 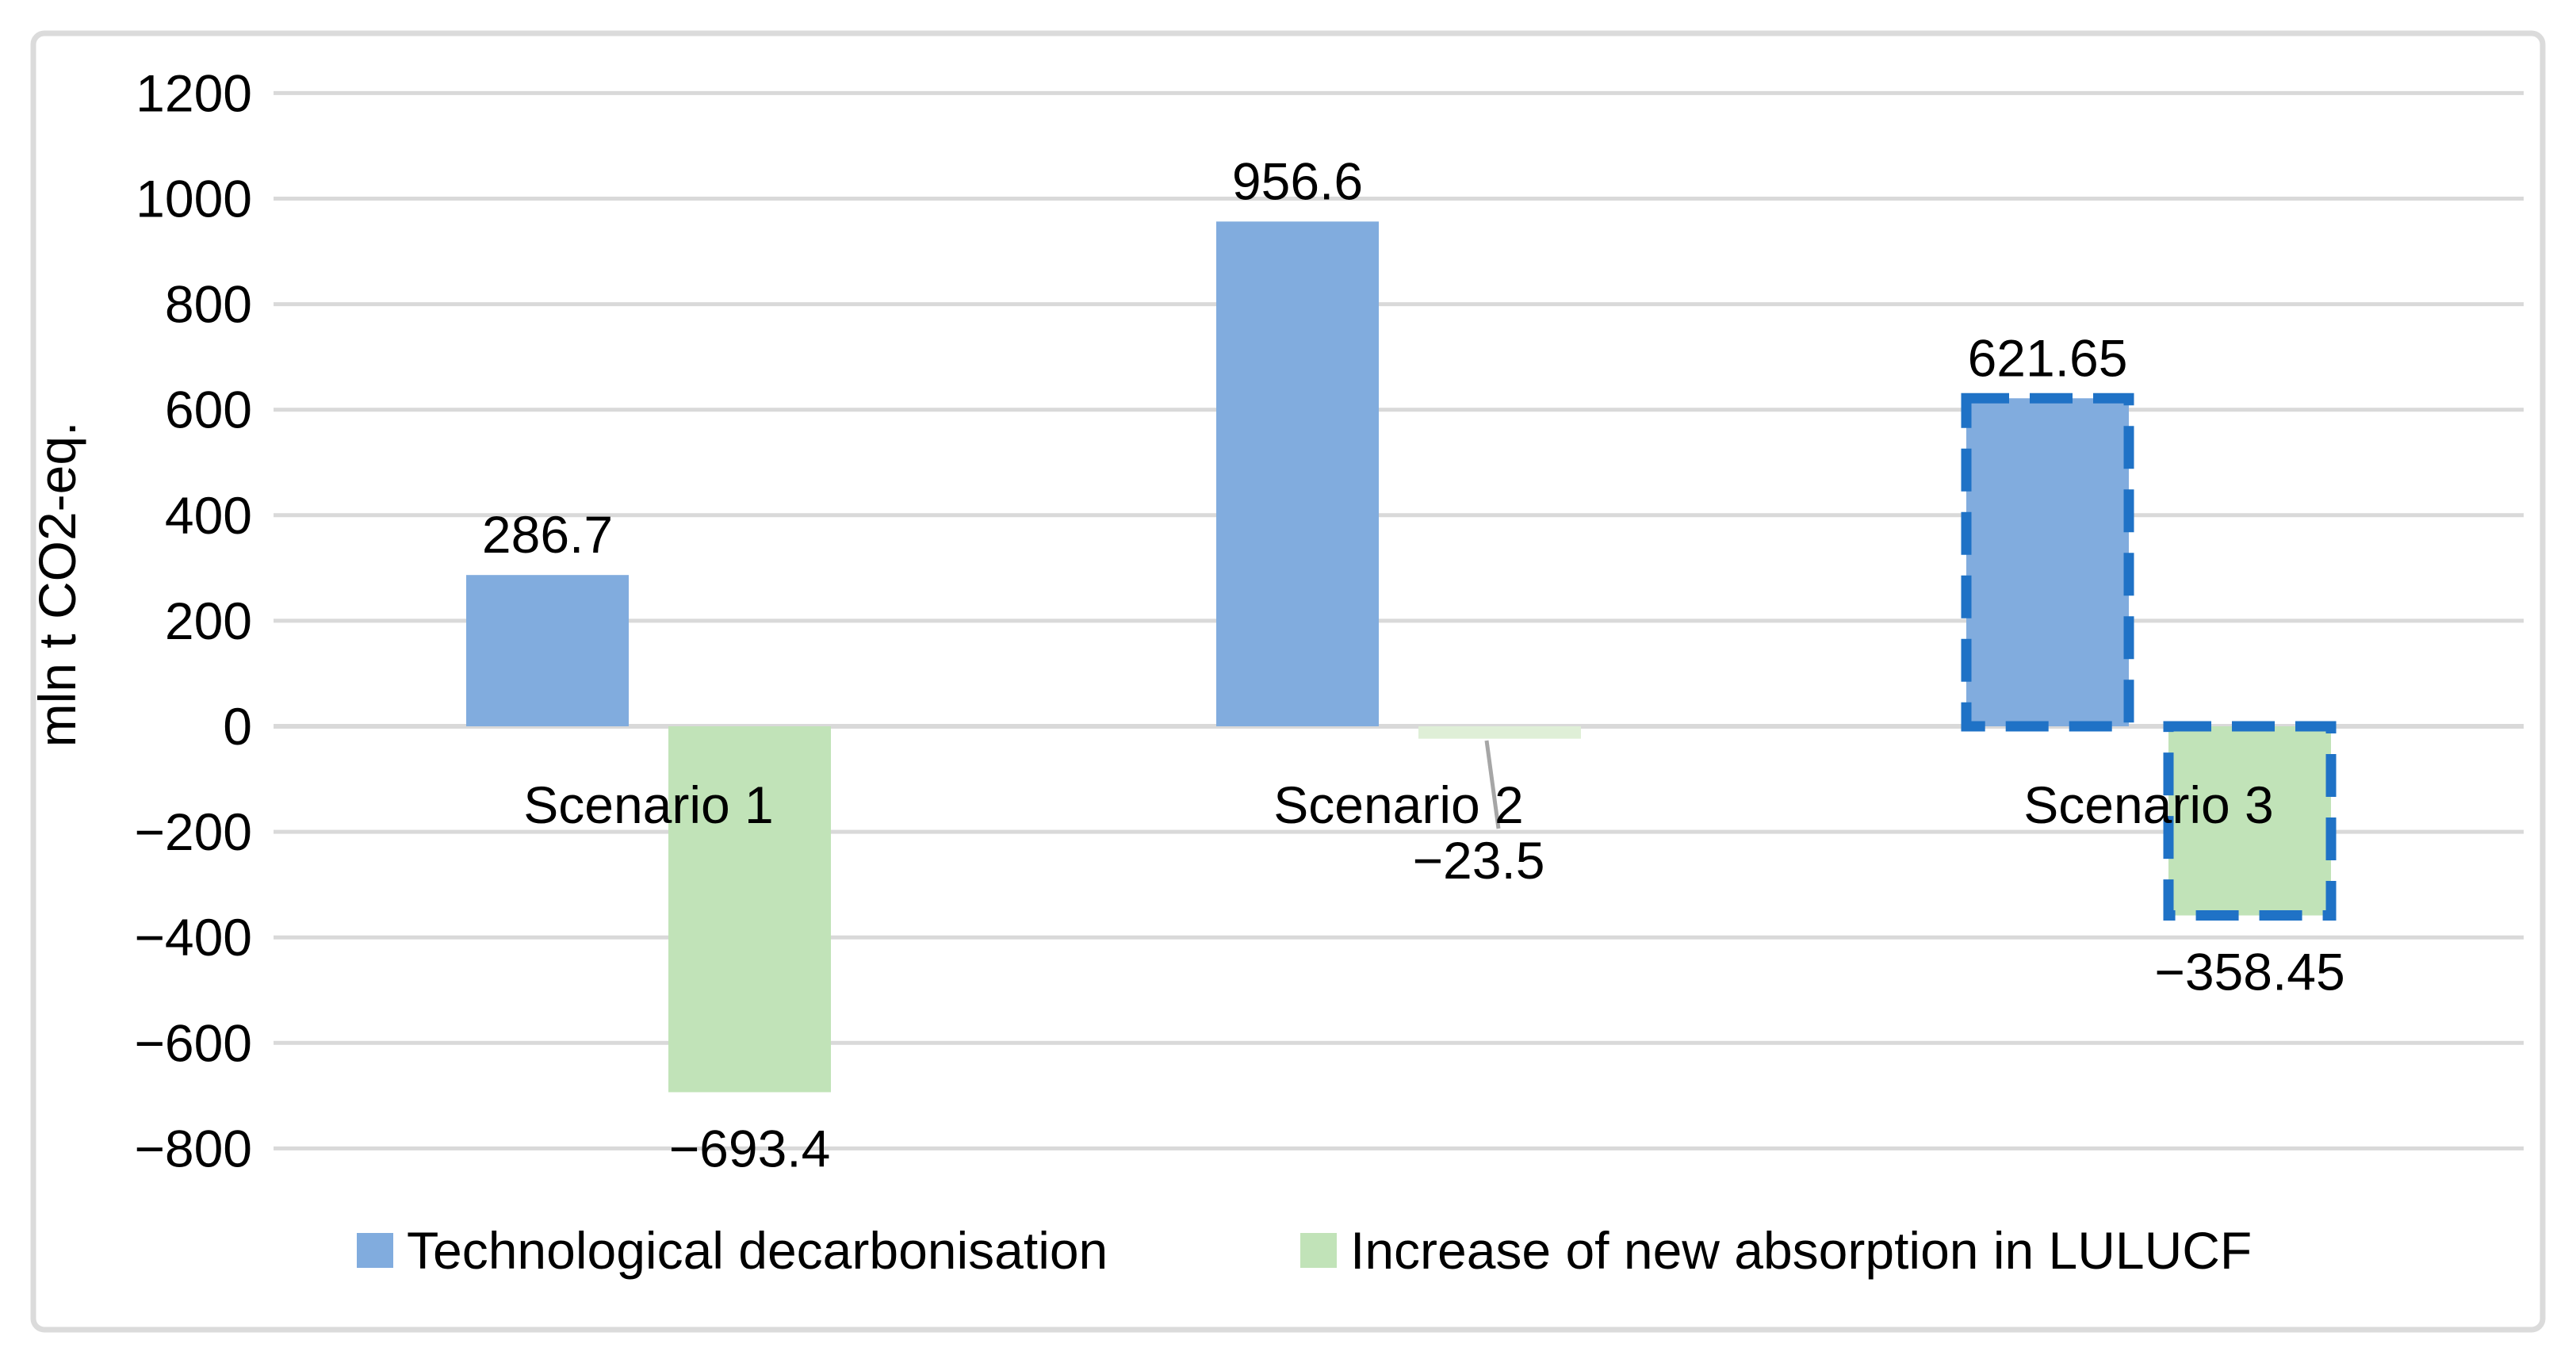 I want to click on value-label-956-6: 956.6, so click(x=1297, y=180).